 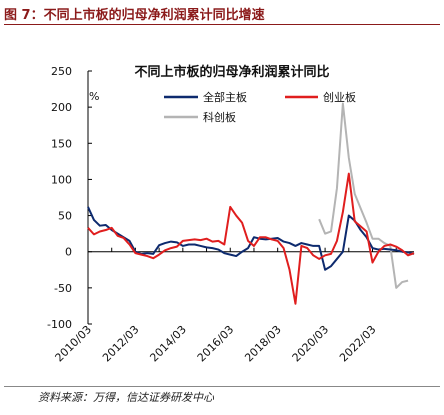 What do you see at coordinates (311, 344) in the screenshot?
I see `x-tick-label: 2020/03` at bounding box center [311, 344].